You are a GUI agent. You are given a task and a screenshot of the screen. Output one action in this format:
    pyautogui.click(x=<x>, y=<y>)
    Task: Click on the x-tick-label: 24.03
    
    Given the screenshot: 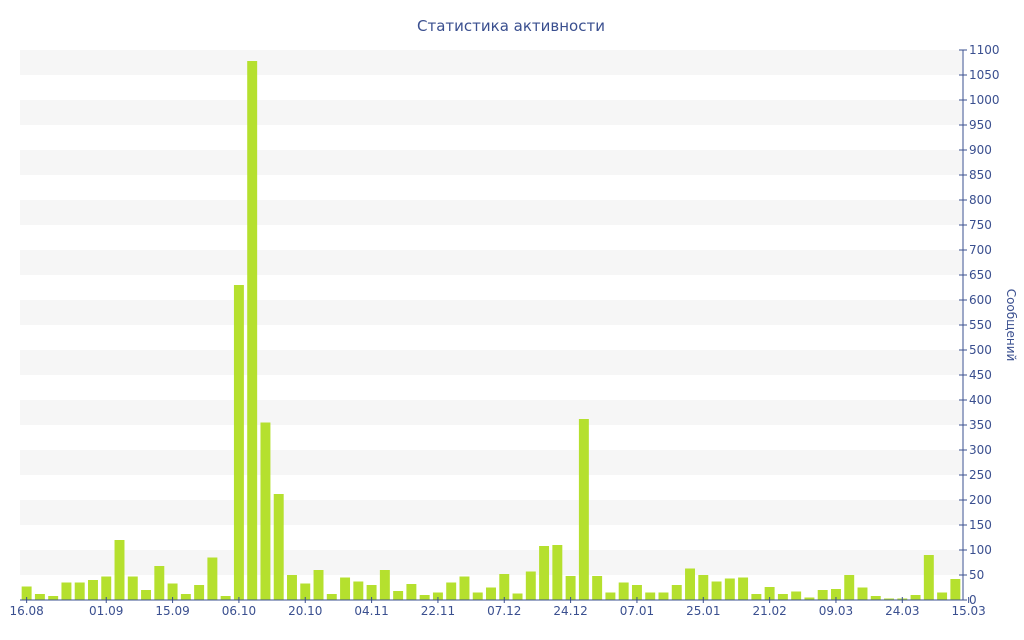 What is the action you would take?
    pyautogui.click(x=902, y=611)
    